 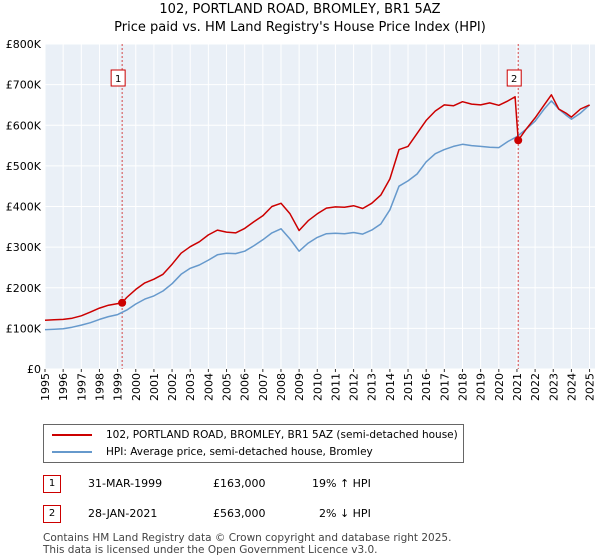 What do you see at coordinates (72, 452) in the screenshot?
I see `legend-swatch-blue` at bounding box center [72, 452].